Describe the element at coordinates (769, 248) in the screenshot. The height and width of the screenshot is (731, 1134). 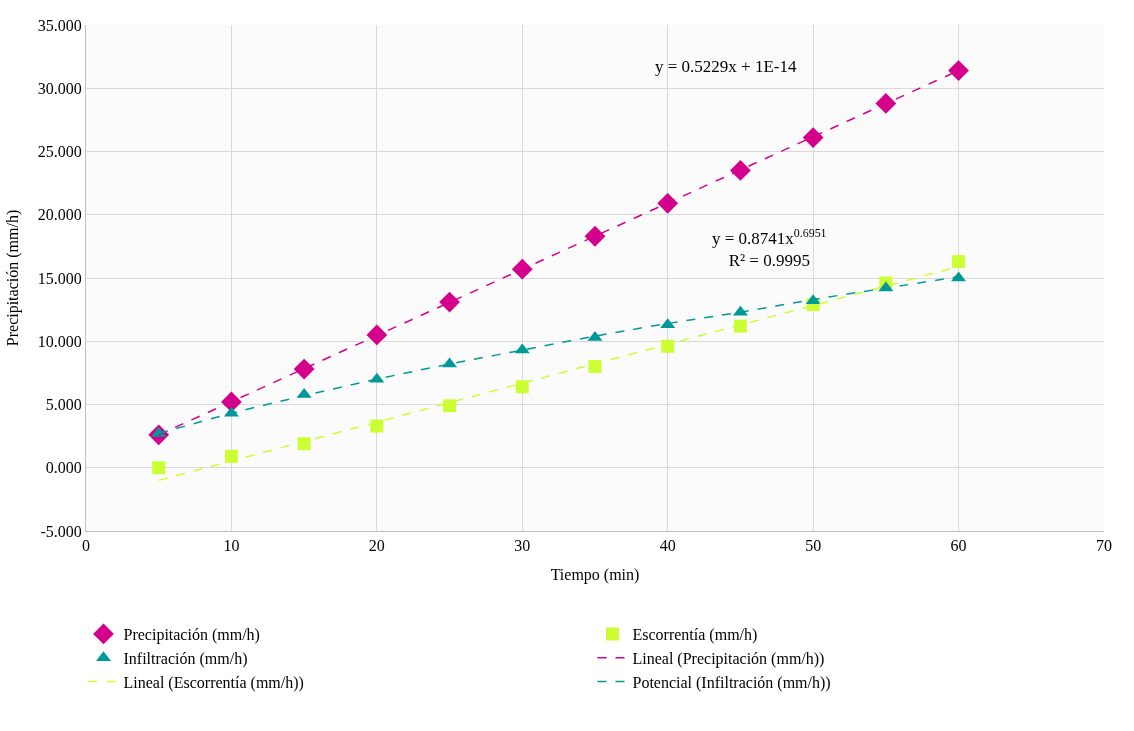
I see `annotation: y = 0.8741x$^{0.6951}$ R² = 0.9995` at that location.